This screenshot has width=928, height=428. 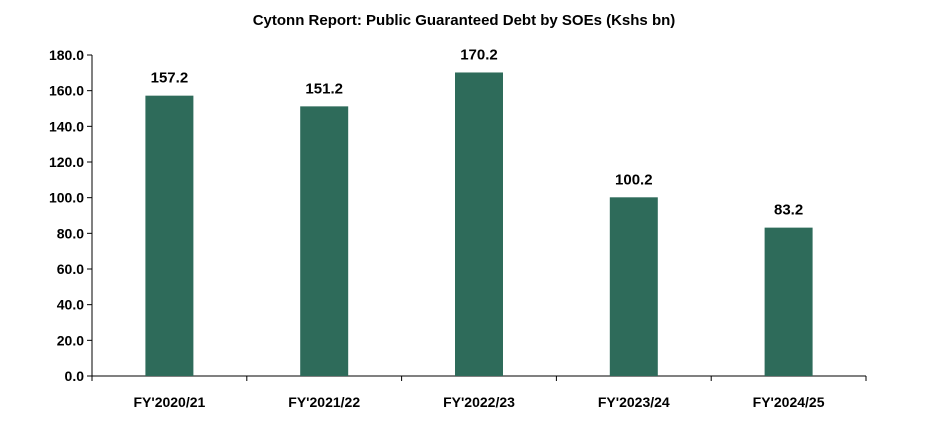 I want to click on y-tick-label: 0.0, so click(x=75, y=376).